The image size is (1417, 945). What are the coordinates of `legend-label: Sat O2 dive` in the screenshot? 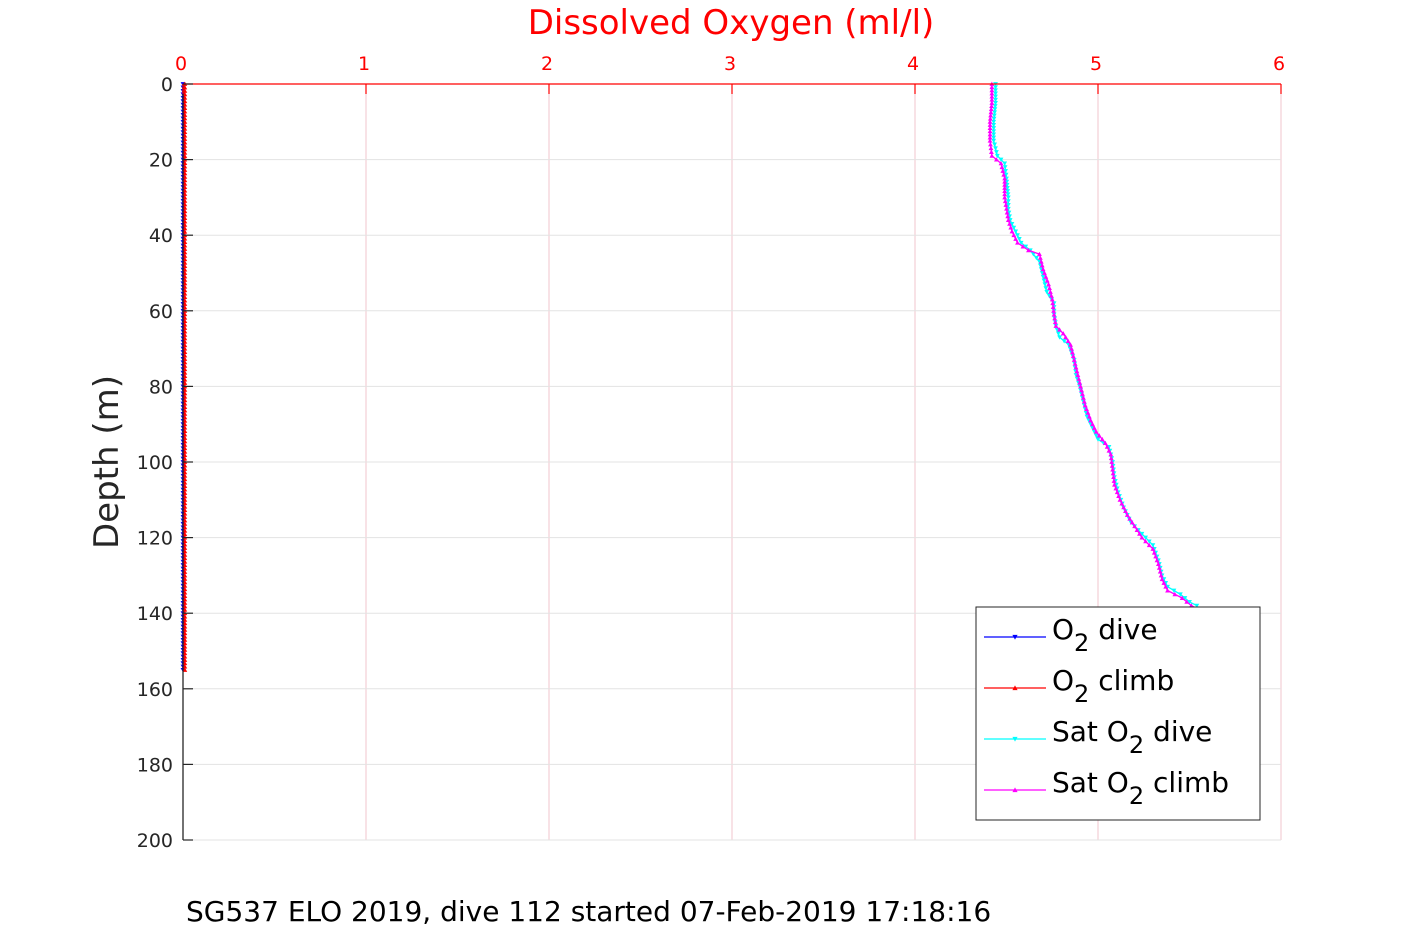 It's located at (1132, 737).